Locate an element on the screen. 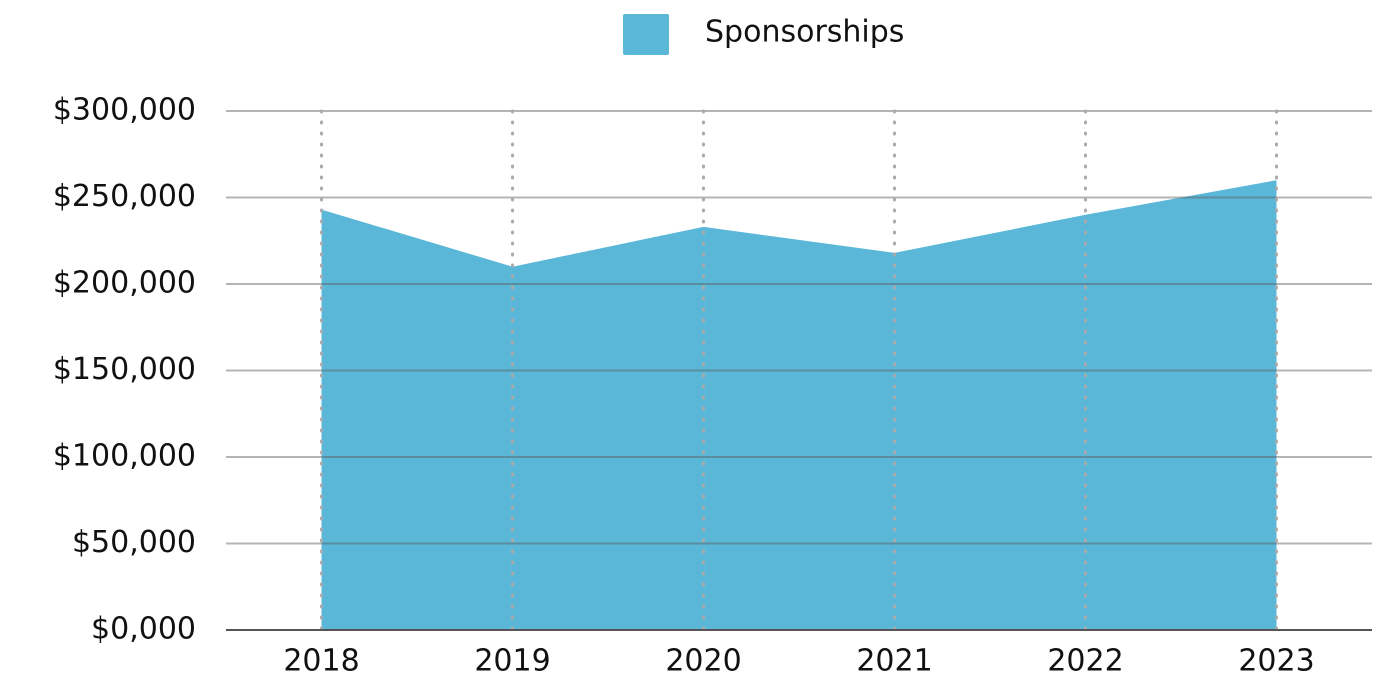  y-tick-label: $150,000 is located at coordinates (124, 369).